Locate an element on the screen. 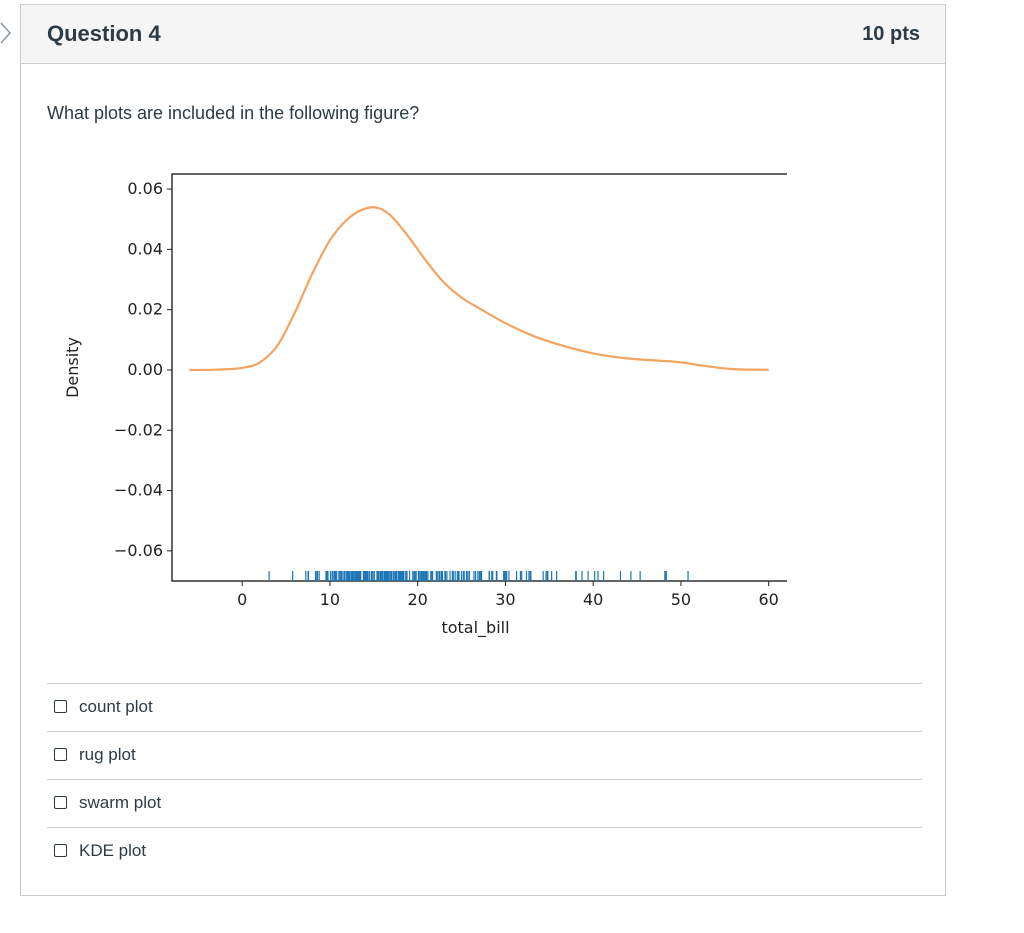  x-tick-label: 30 is located at coordinates (505, 599).